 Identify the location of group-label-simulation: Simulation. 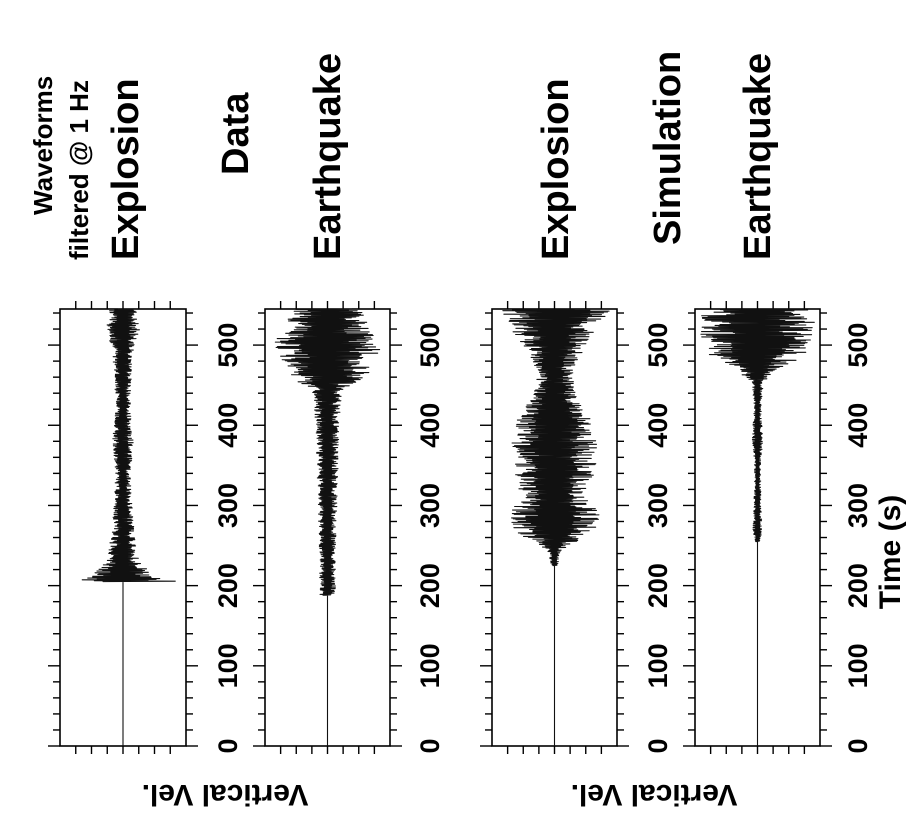
(668, 148).